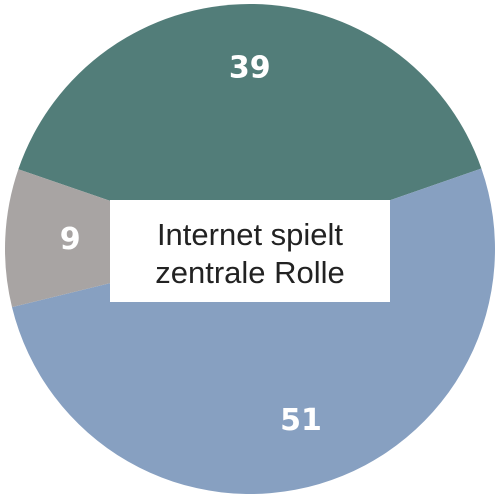  I want to click on value-label: 9, so click(70, 239).